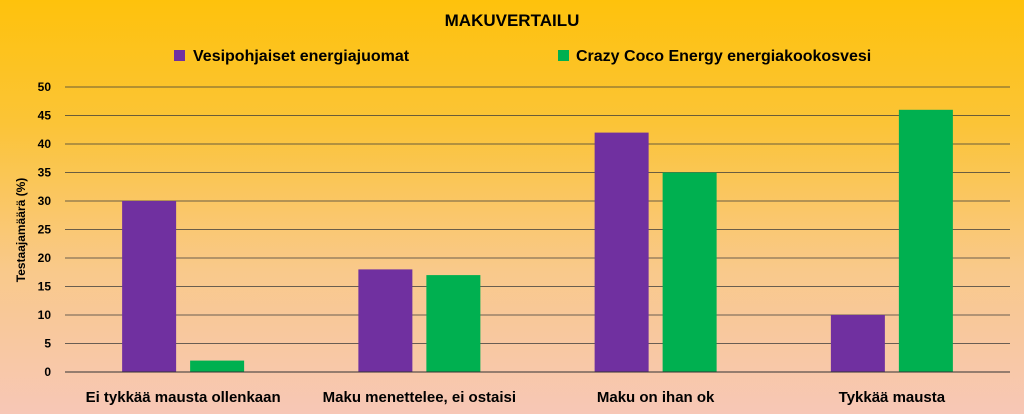 This screenshot has width=1024, height=414. I want to click on y-tick-label: 35, so click(45, 173).